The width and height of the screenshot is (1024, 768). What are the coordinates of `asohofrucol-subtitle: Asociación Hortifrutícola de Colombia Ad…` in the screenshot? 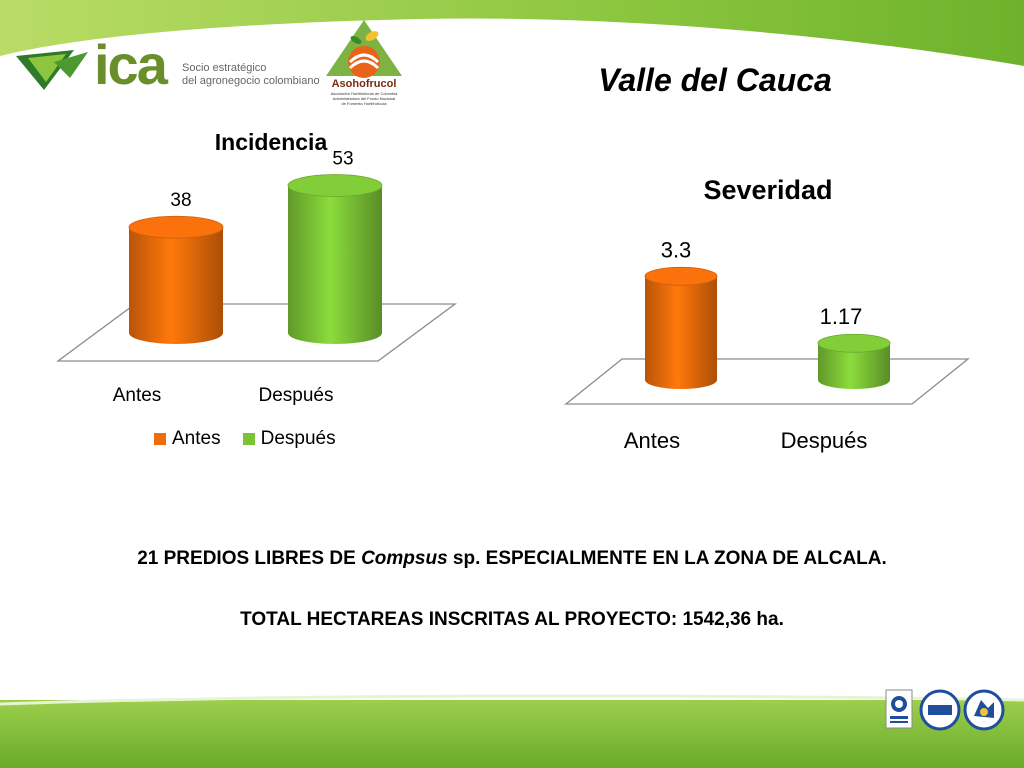 It's located at (364, 98).